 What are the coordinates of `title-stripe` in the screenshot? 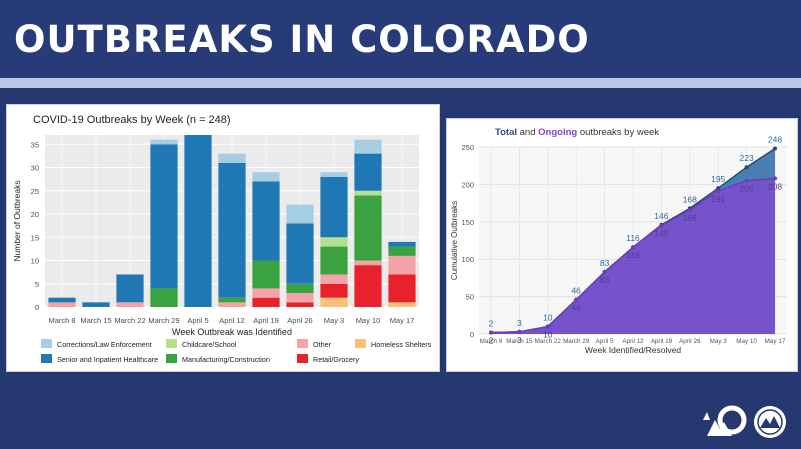 It's located at (400, 83).